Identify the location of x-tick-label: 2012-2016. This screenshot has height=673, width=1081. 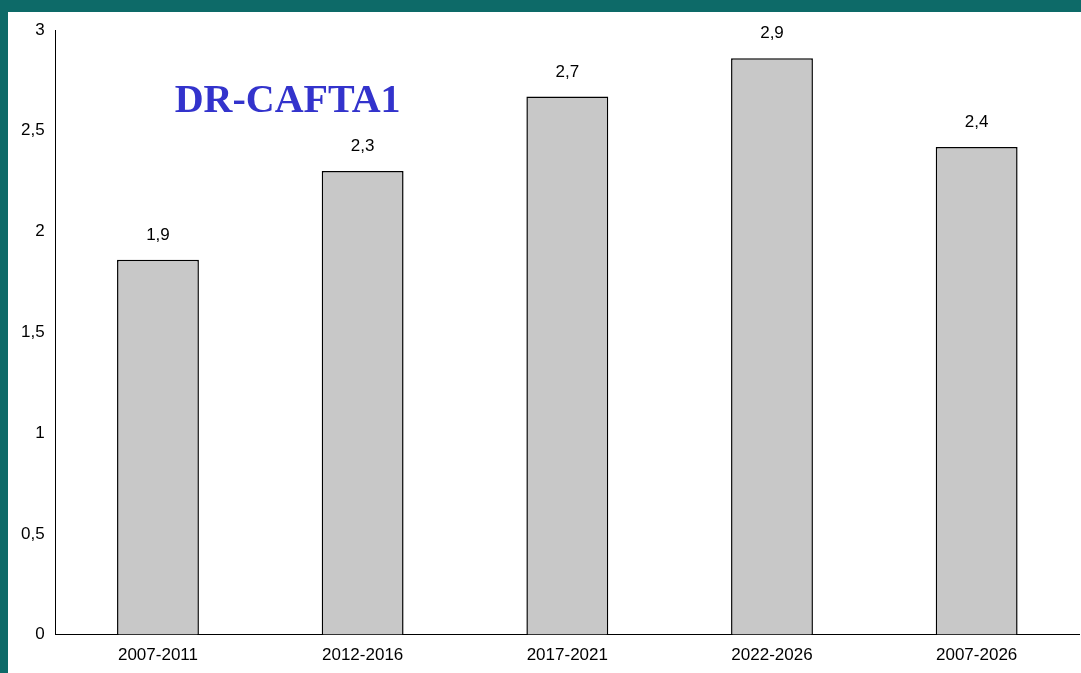
(362, 655).